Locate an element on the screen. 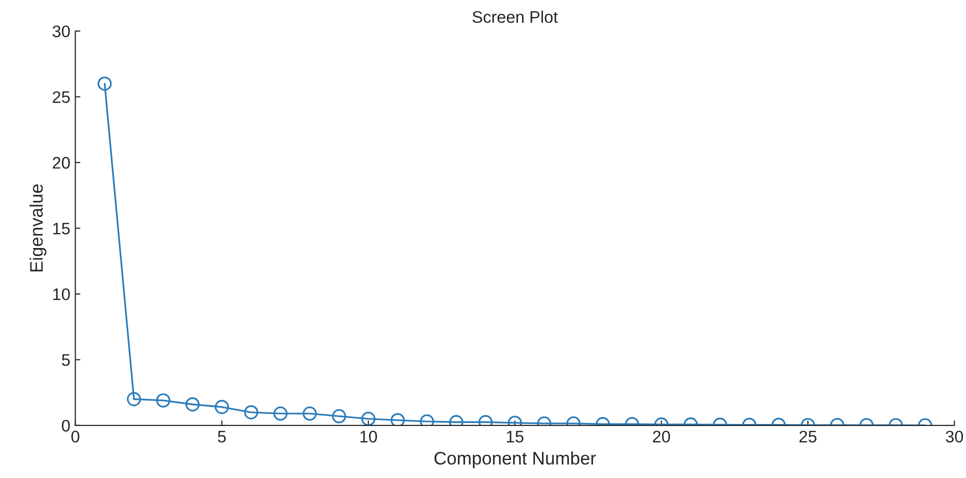 This screenshot has height=478, width=966. point is located at coordinates (105, 83).